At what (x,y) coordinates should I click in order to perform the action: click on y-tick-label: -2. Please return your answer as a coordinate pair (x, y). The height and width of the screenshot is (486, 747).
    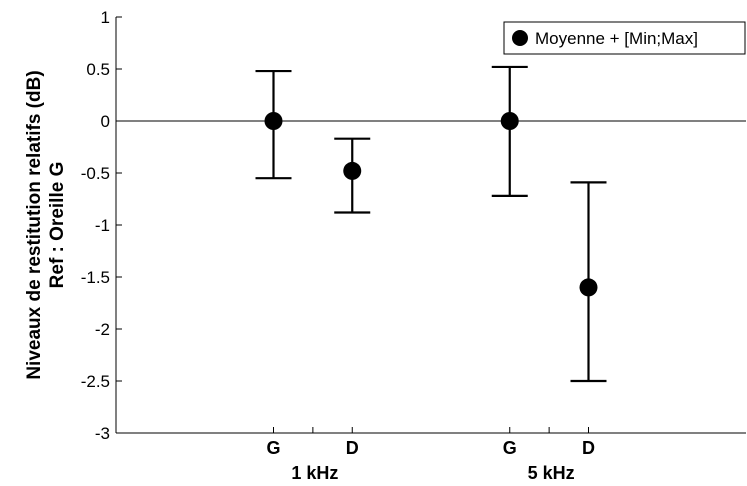
    Looking at the image, I should click on (102, 329).